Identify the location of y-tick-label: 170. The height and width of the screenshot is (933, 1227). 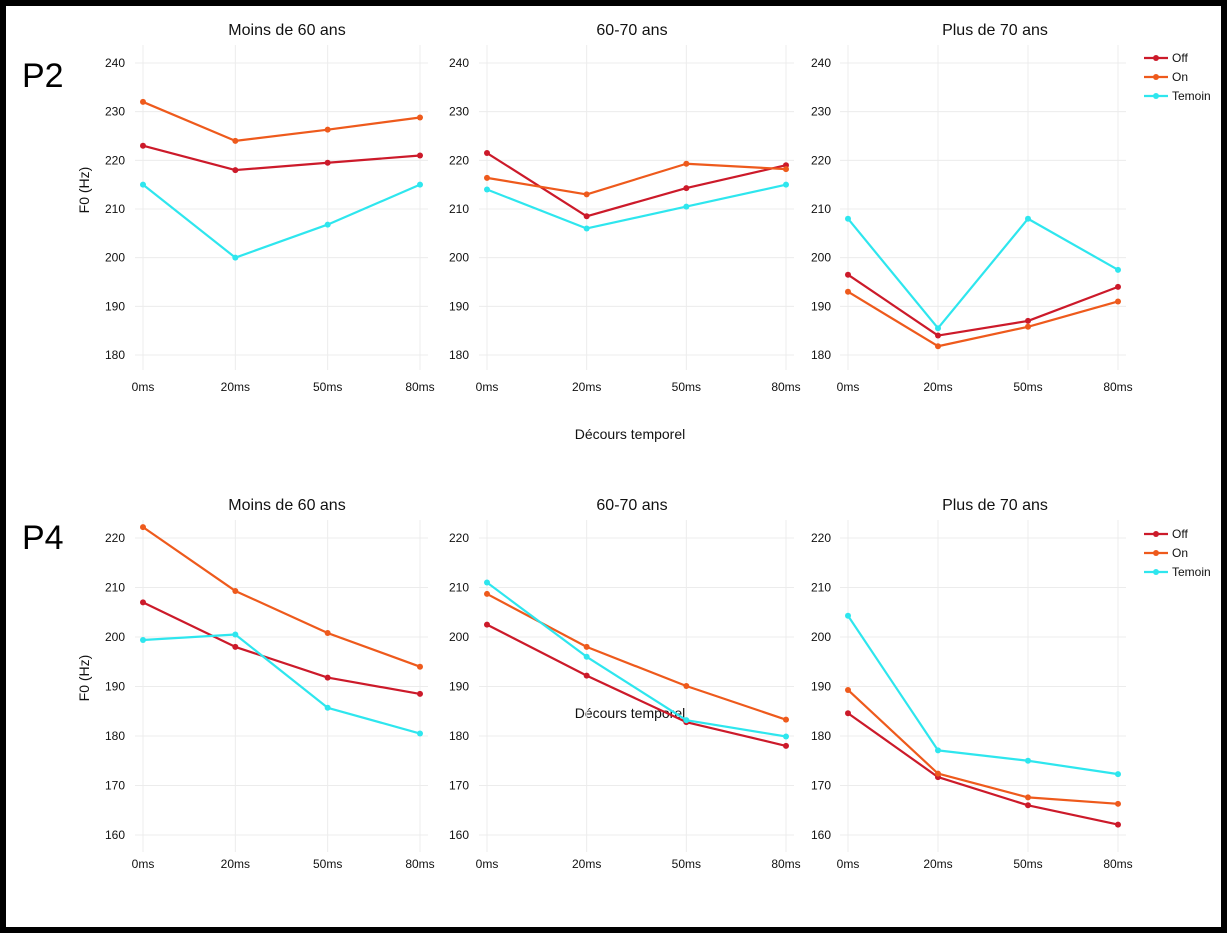
(821, 786).